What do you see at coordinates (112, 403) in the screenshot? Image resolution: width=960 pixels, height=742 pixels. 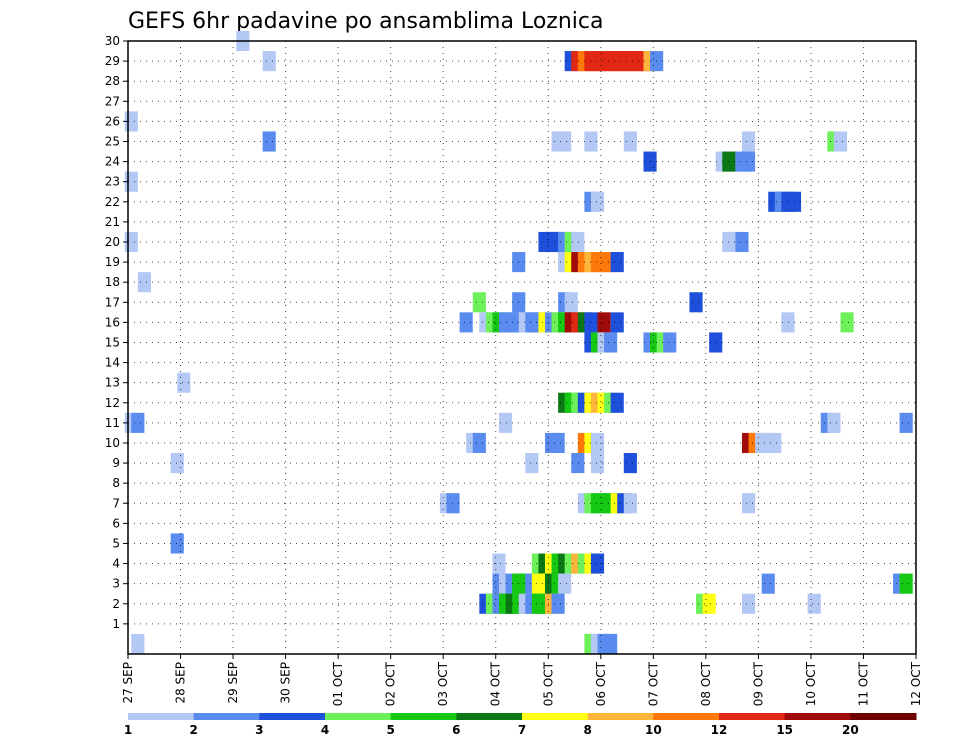 I see `y-tick-label: 12` at bounding box center [112, 403].